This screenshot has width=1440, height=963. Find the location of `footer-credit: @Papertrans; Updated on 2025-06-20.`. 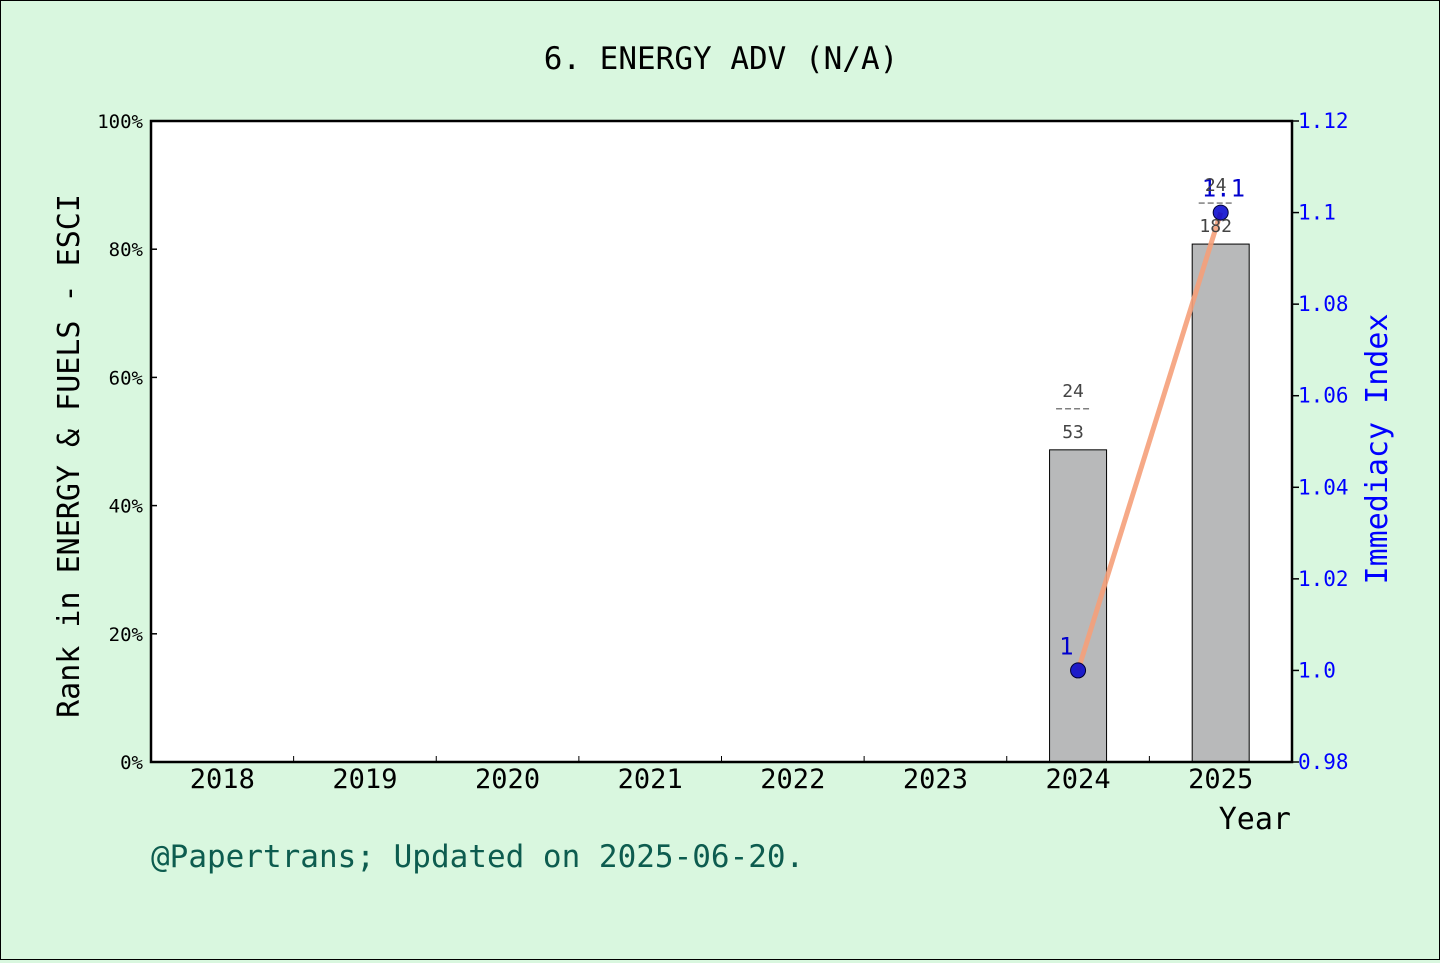

footer-credit: @Papertrans; Updated on 2025-06-20. is located at coordinates (477, 857).